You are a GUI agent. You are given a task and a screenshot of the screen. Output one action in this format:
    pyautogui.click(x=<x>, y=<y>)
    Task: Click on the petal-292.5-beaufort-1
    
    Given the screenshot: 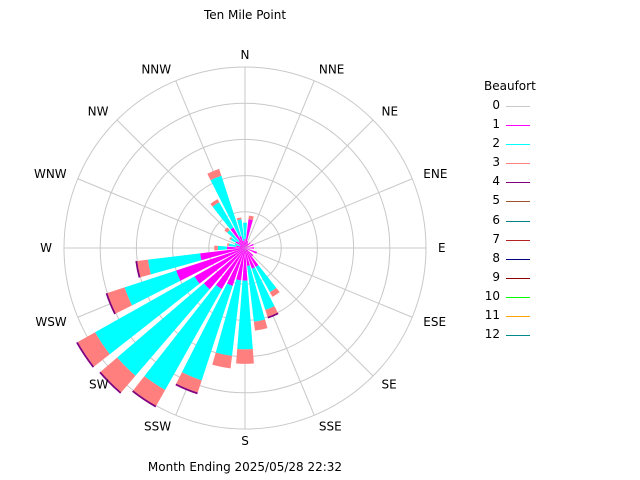 What is the action you would take?
    pyautogui.click(x=242, y=246)
    